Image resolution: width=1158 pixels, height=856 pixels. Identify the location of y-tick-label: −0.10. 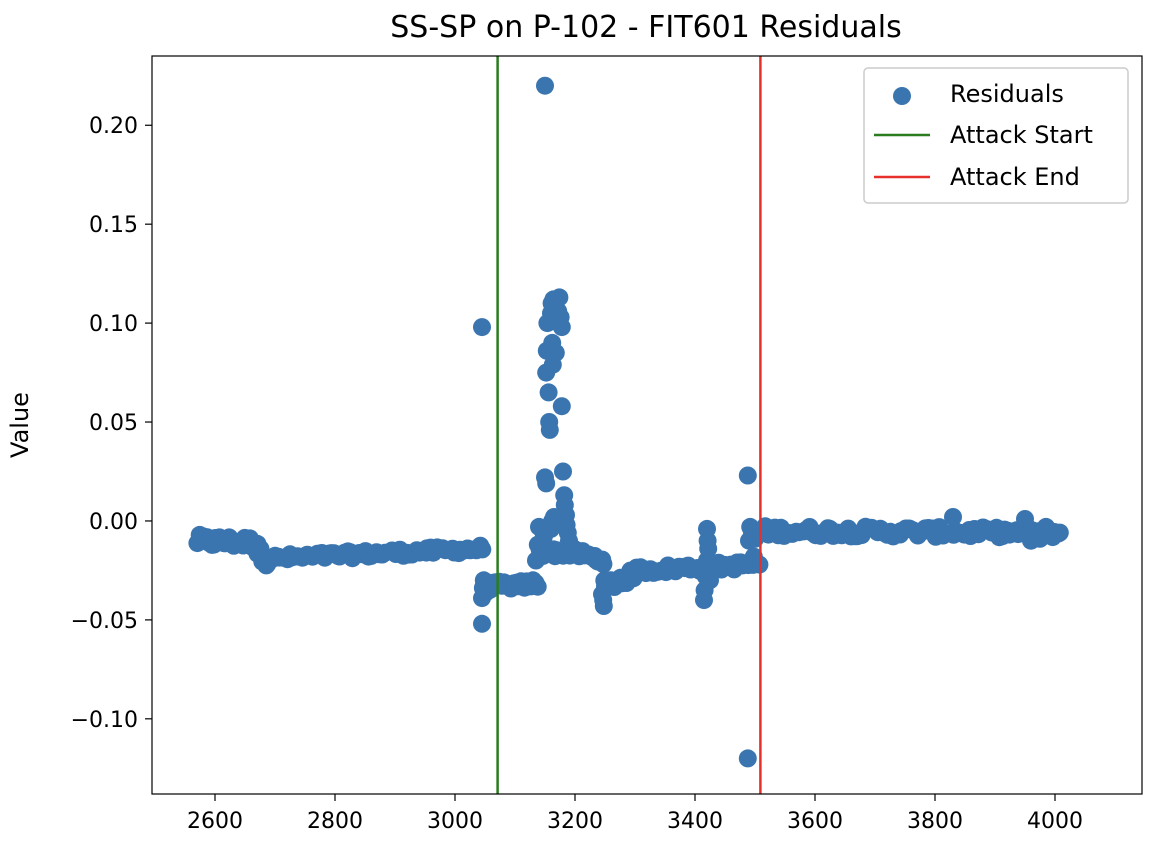
(104, 720).